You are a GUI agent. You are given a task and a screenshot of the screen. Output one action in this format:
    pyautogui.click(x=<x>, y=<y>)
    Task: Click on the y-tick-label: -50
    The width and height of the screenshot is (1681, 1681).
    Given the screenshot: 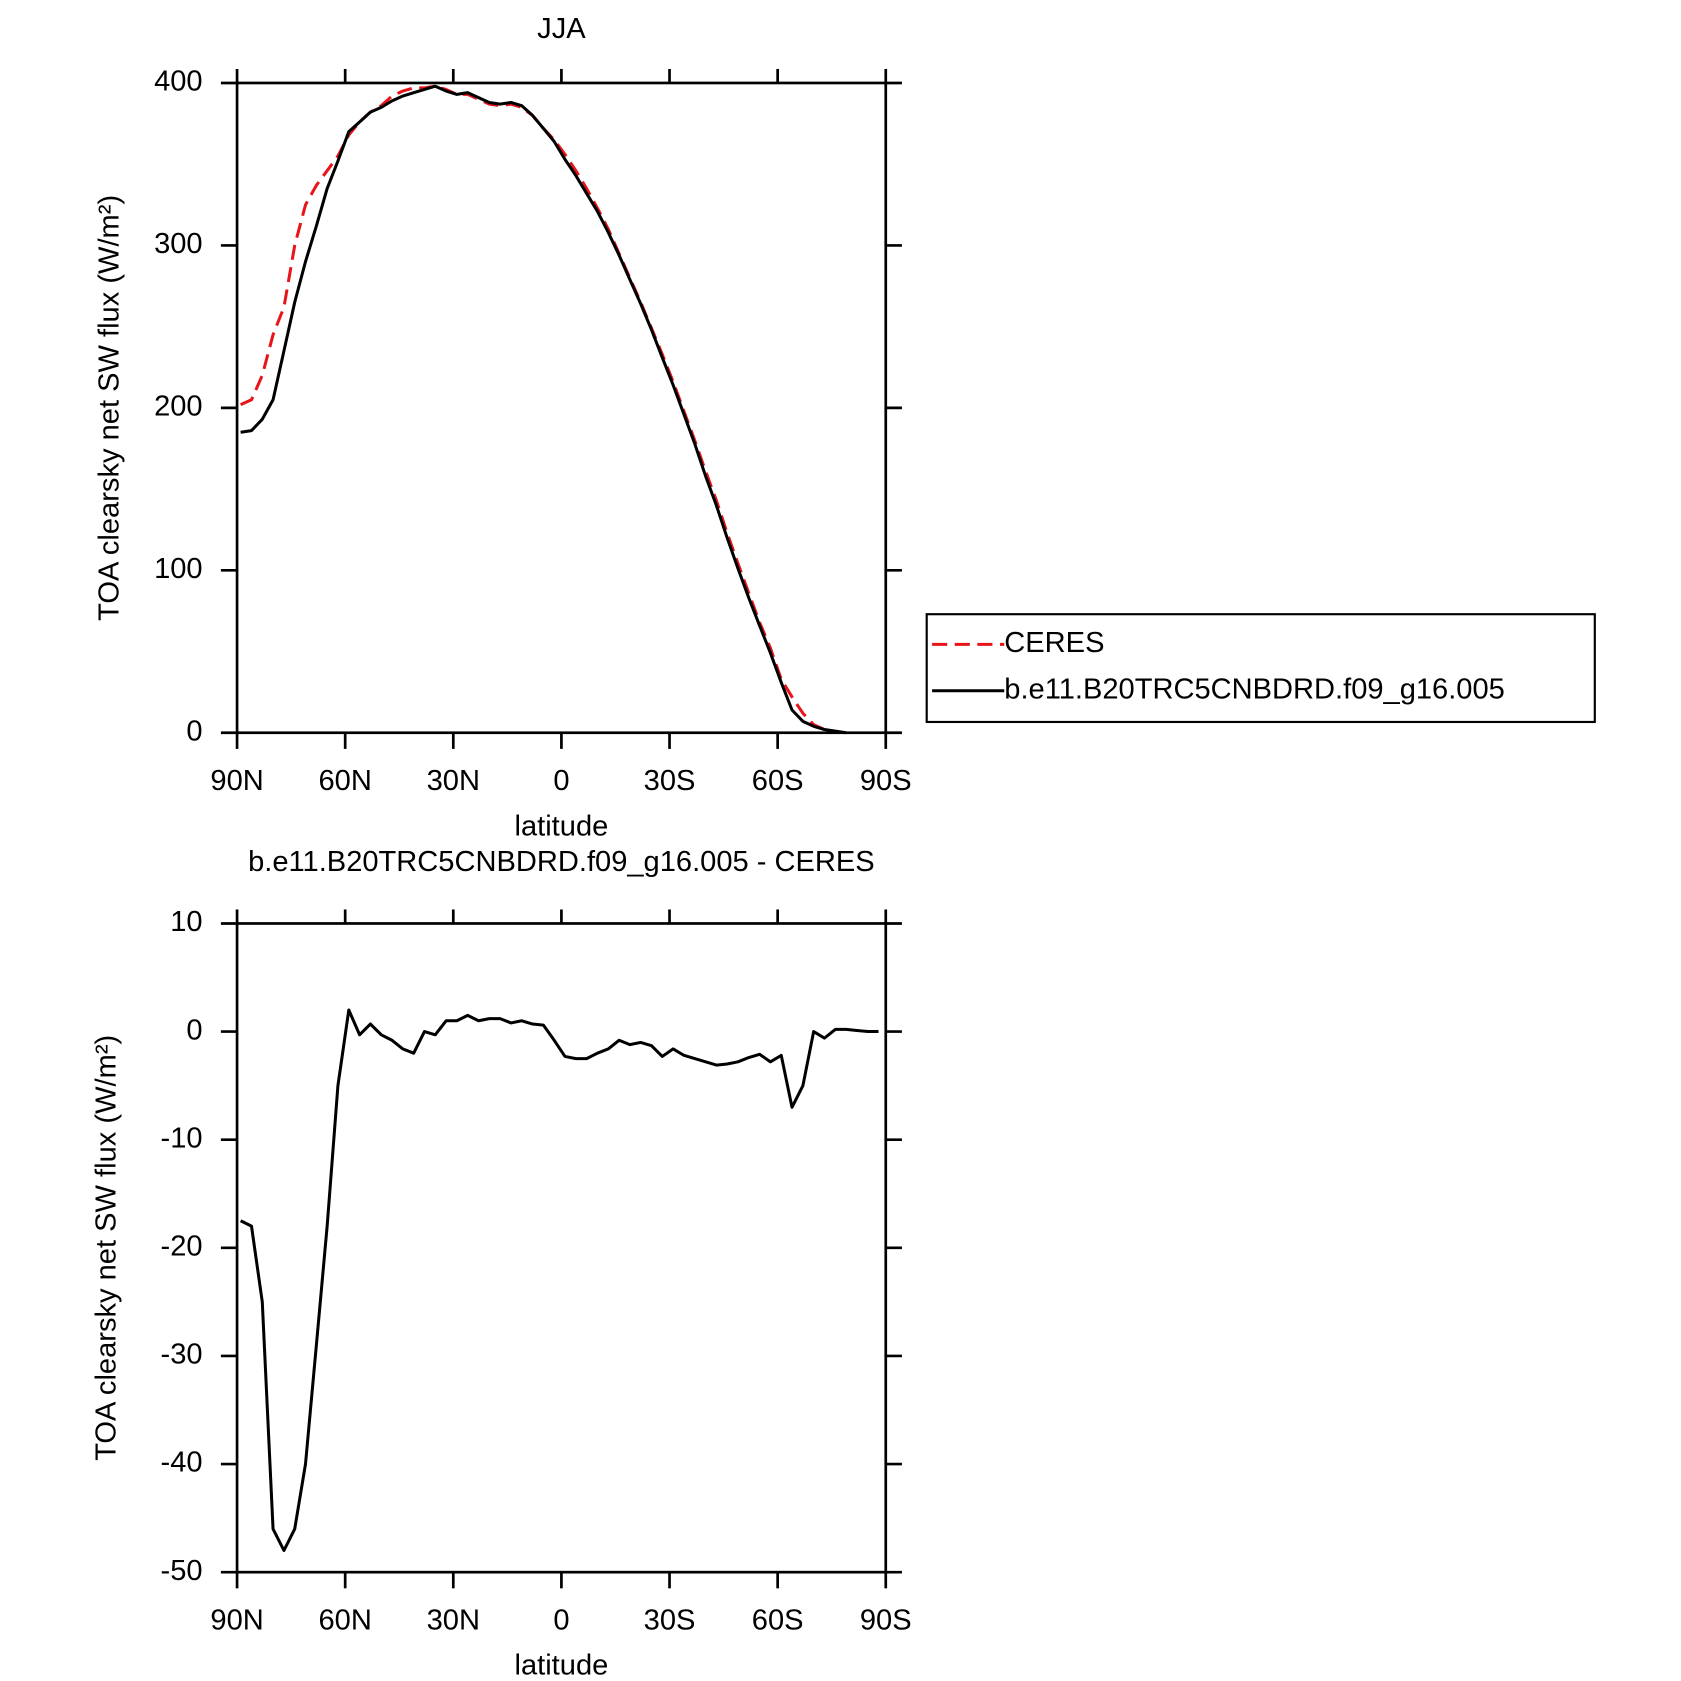 What is the action you would take?
    pyautogui.click(x=182, y=1571)
    